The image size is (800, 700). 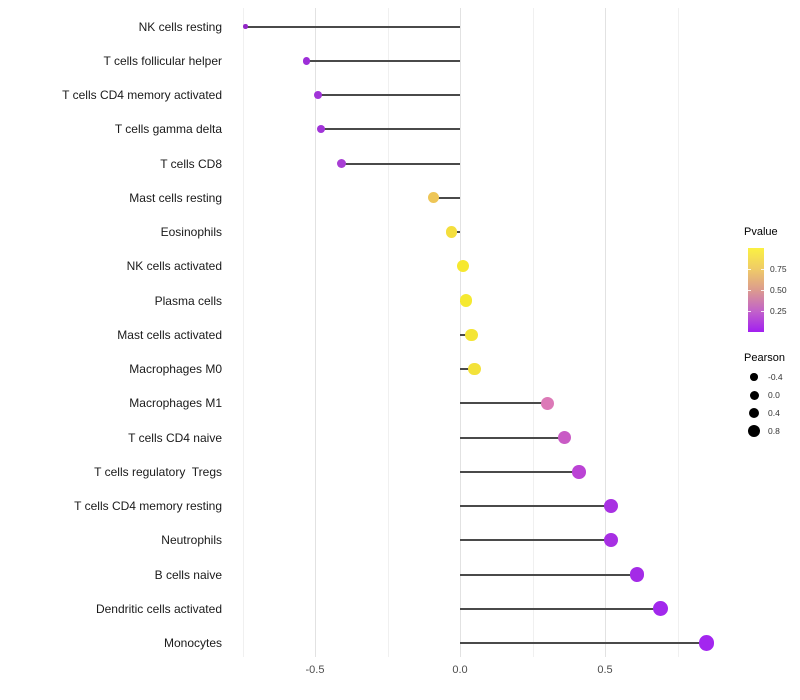 What do you see at coordinates (180, 26) in the screenshot?
I see `category-label: NK cells resting` at bounding box center [180, 26].